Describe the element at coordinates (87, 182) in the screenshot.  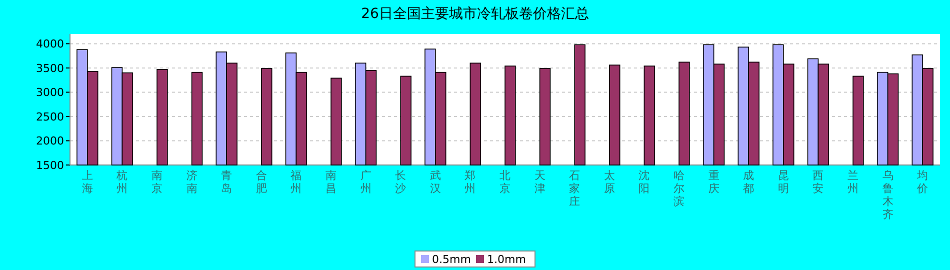
I see `x-tick-label: 上海` at that location.